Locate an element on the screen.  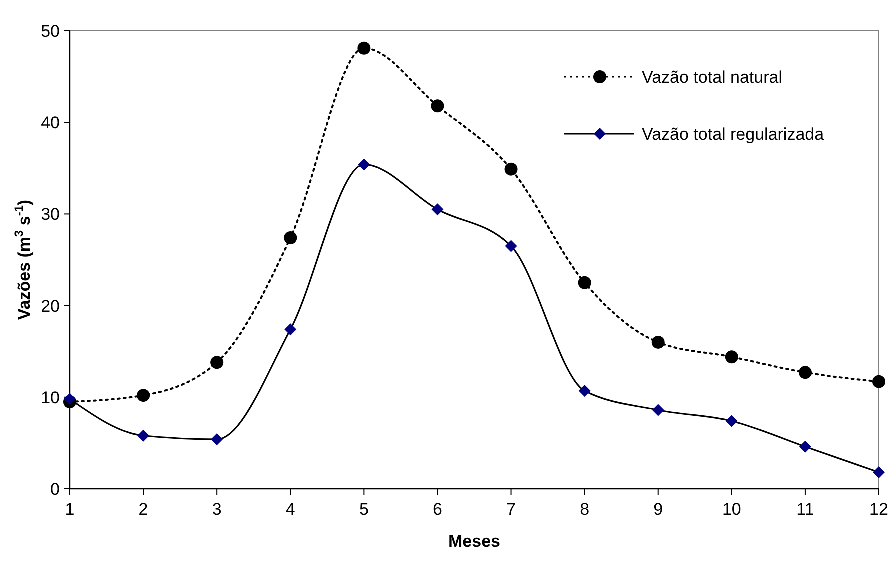
x-tick-label: 6 is located at coordinates (437, 509).